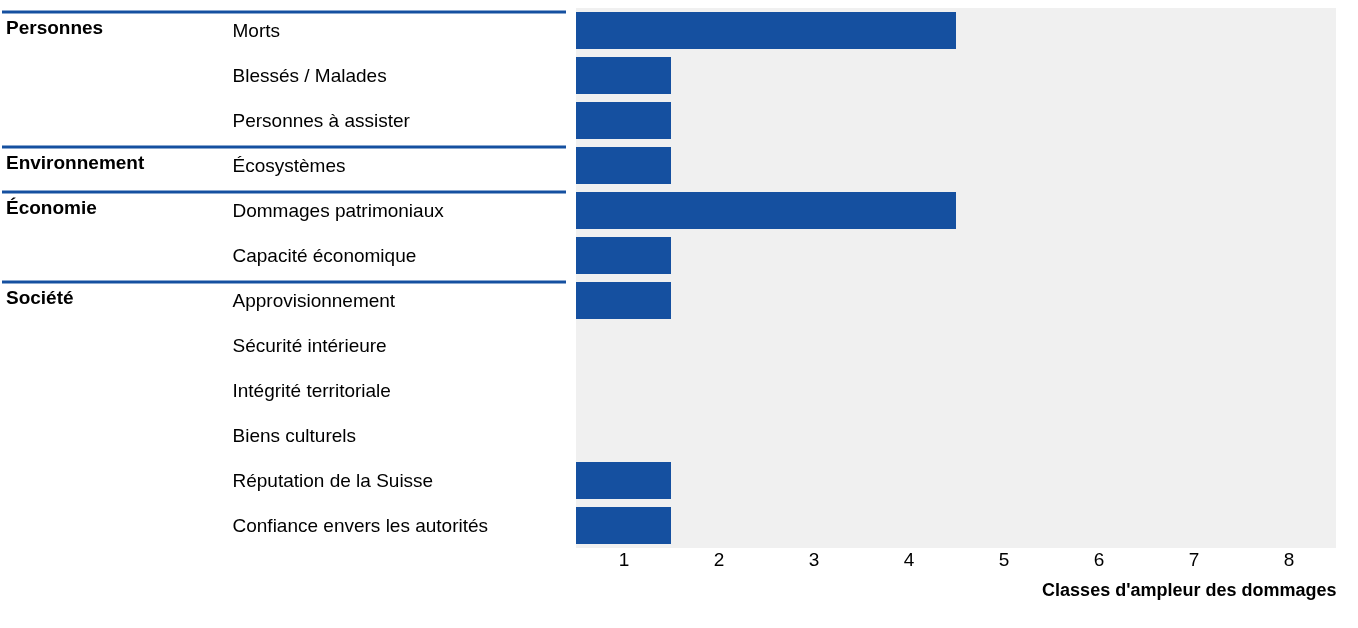  Describe the element at coordinates (360, 525) in the screenshot. I see `y-tick-label: Confiance envers les autorités` at that location.